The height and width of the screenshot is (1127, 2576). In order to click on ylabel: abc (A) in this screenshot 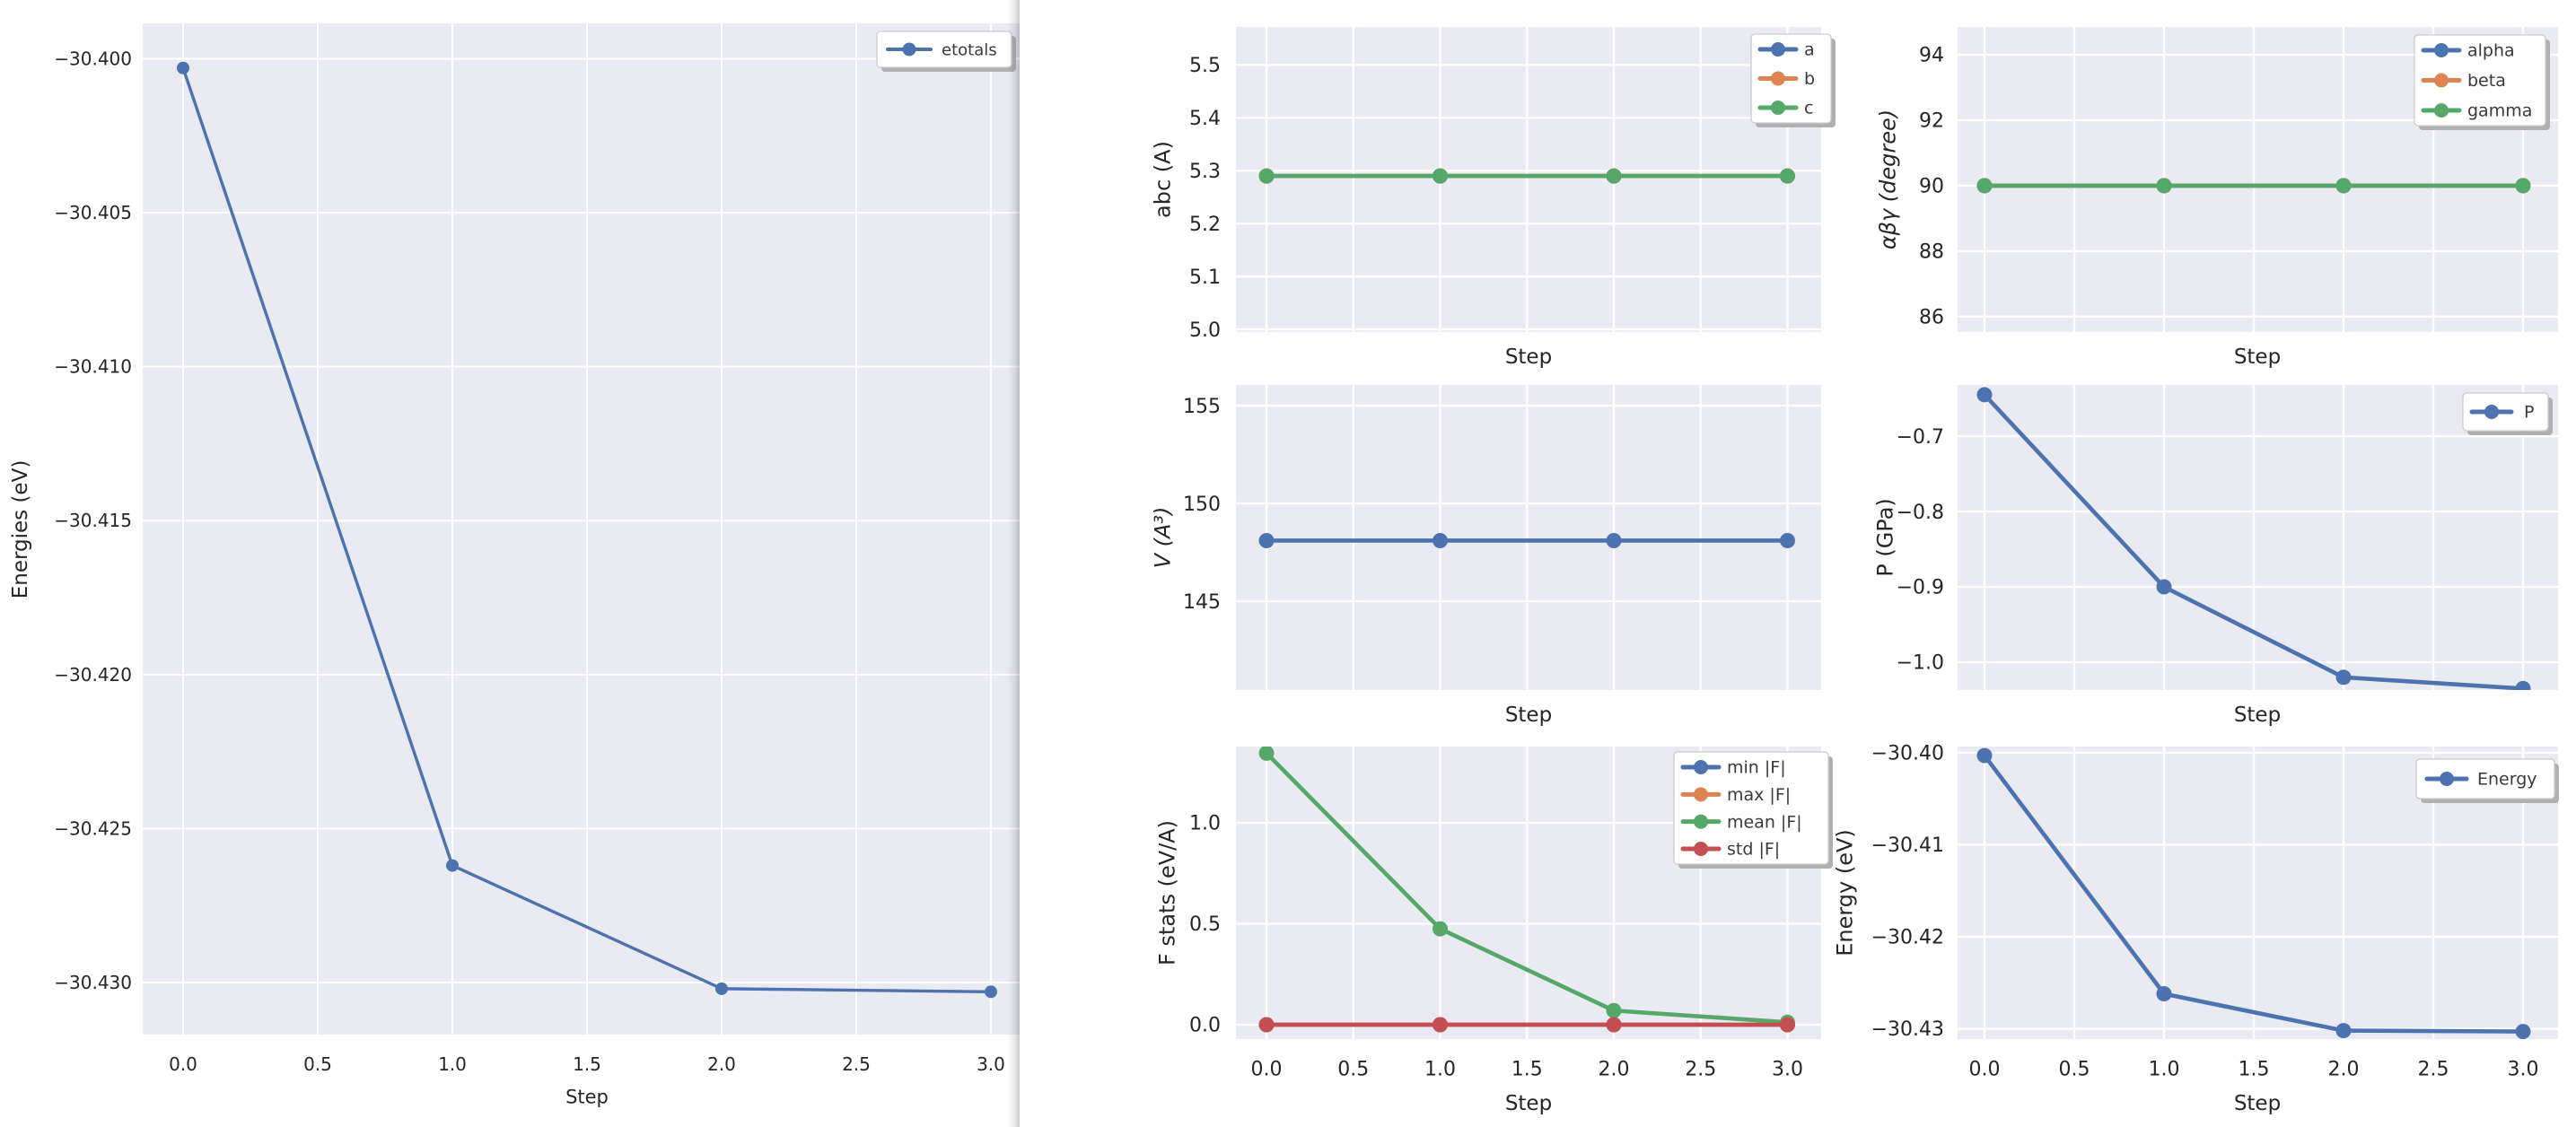, I will do `click(1162, 179)`.